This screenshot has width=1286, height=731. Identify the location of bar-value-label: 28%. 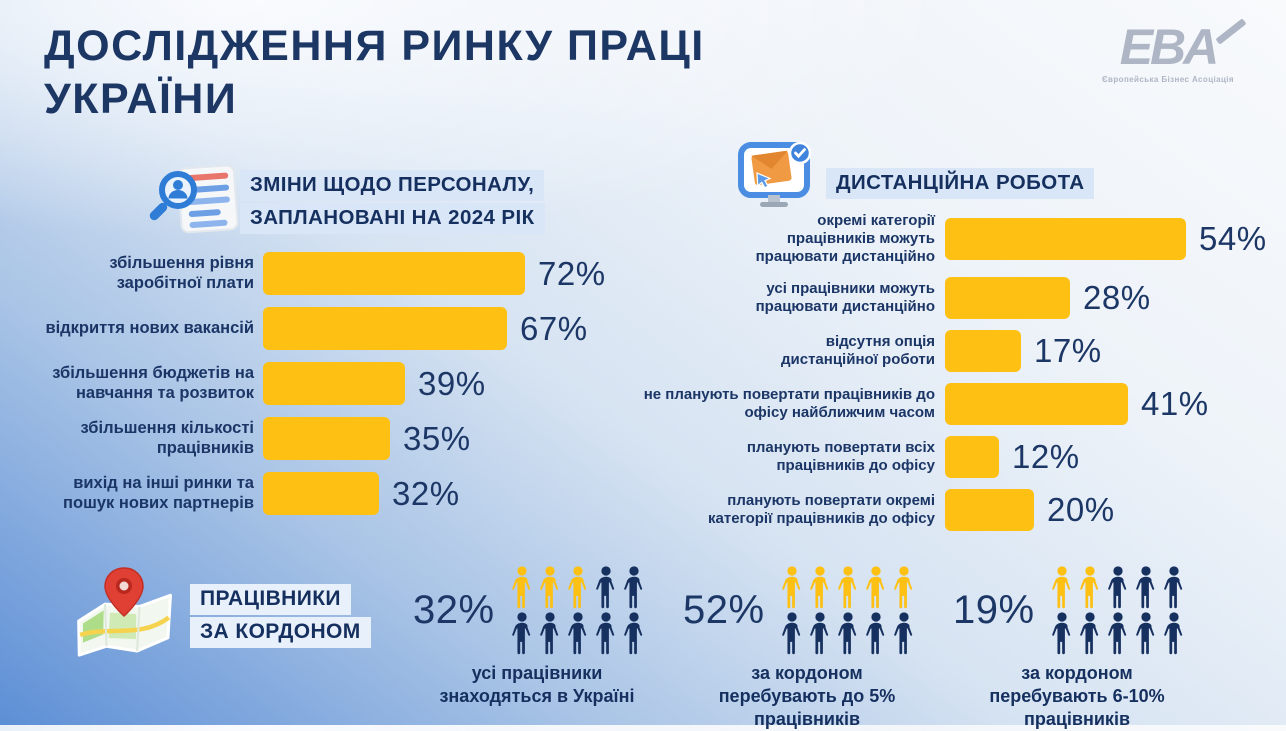
(1117, 297).